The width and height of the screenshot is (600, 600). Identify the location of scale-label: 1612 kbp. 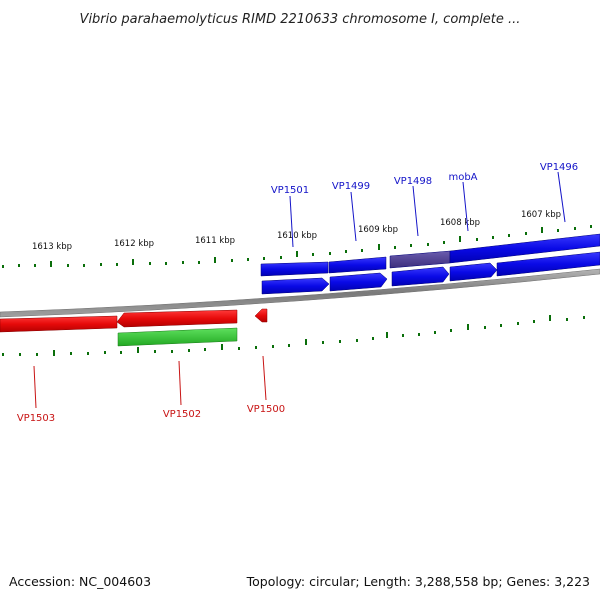
(134, 244).